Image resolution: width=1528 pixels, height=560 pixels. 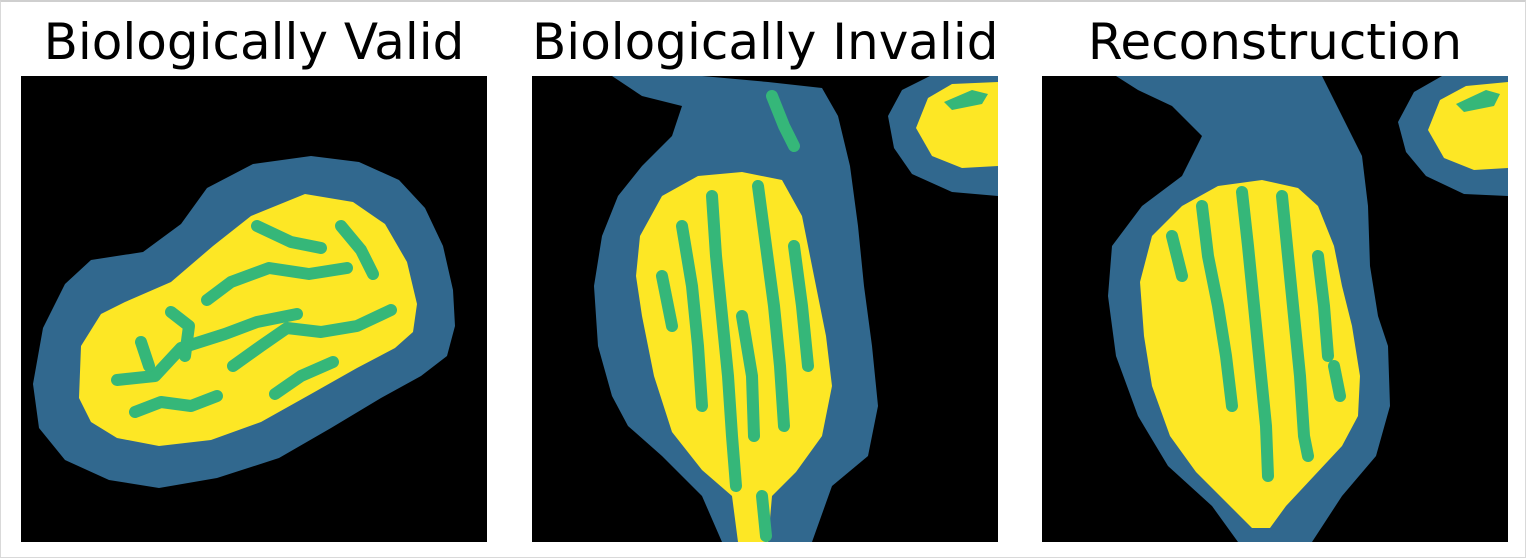 What do you see at coordinates (254, 42) in the screenshot?
I see `panel-title: Biologically Valid` at bounding box center [254, 42].